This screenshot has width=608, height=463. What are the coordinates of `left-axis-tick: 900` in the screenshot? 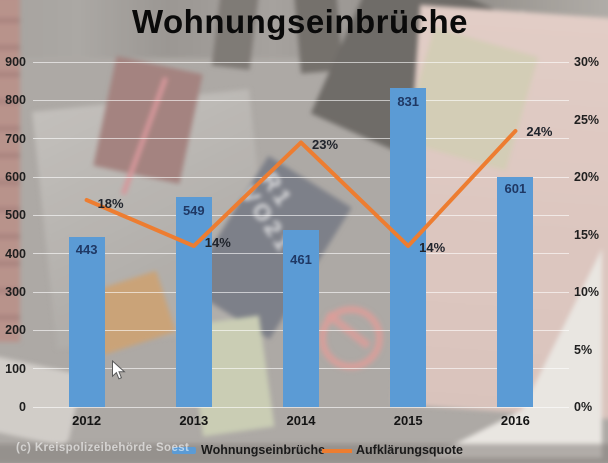 It's located at (15, 62).